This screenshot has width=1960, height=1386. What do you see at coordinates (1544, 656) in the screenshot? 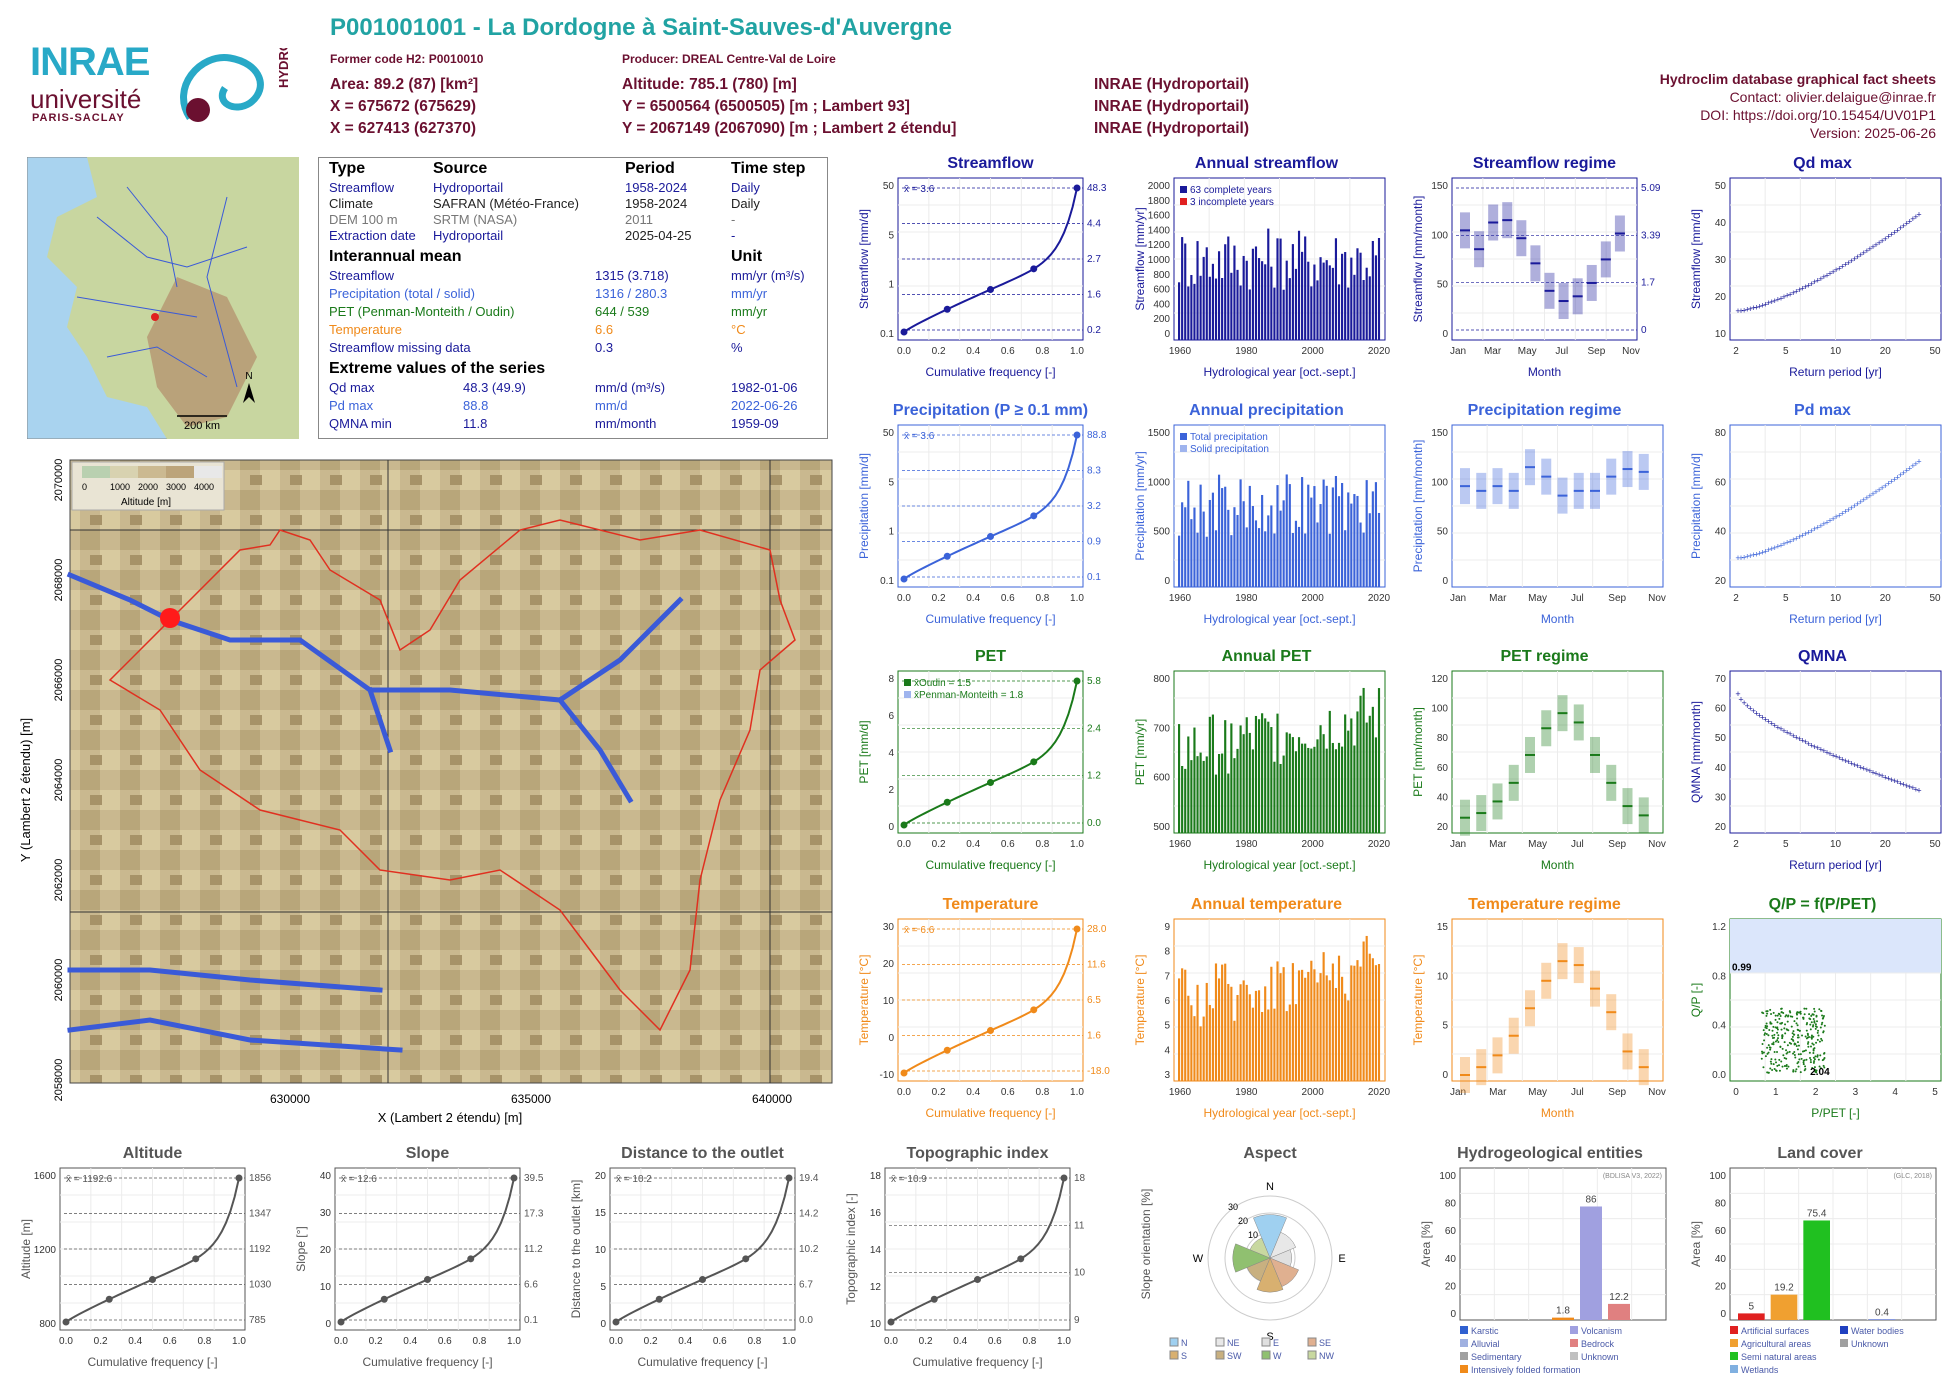
I see `chart-title: PET regime` at bounding box center [1544, 656].